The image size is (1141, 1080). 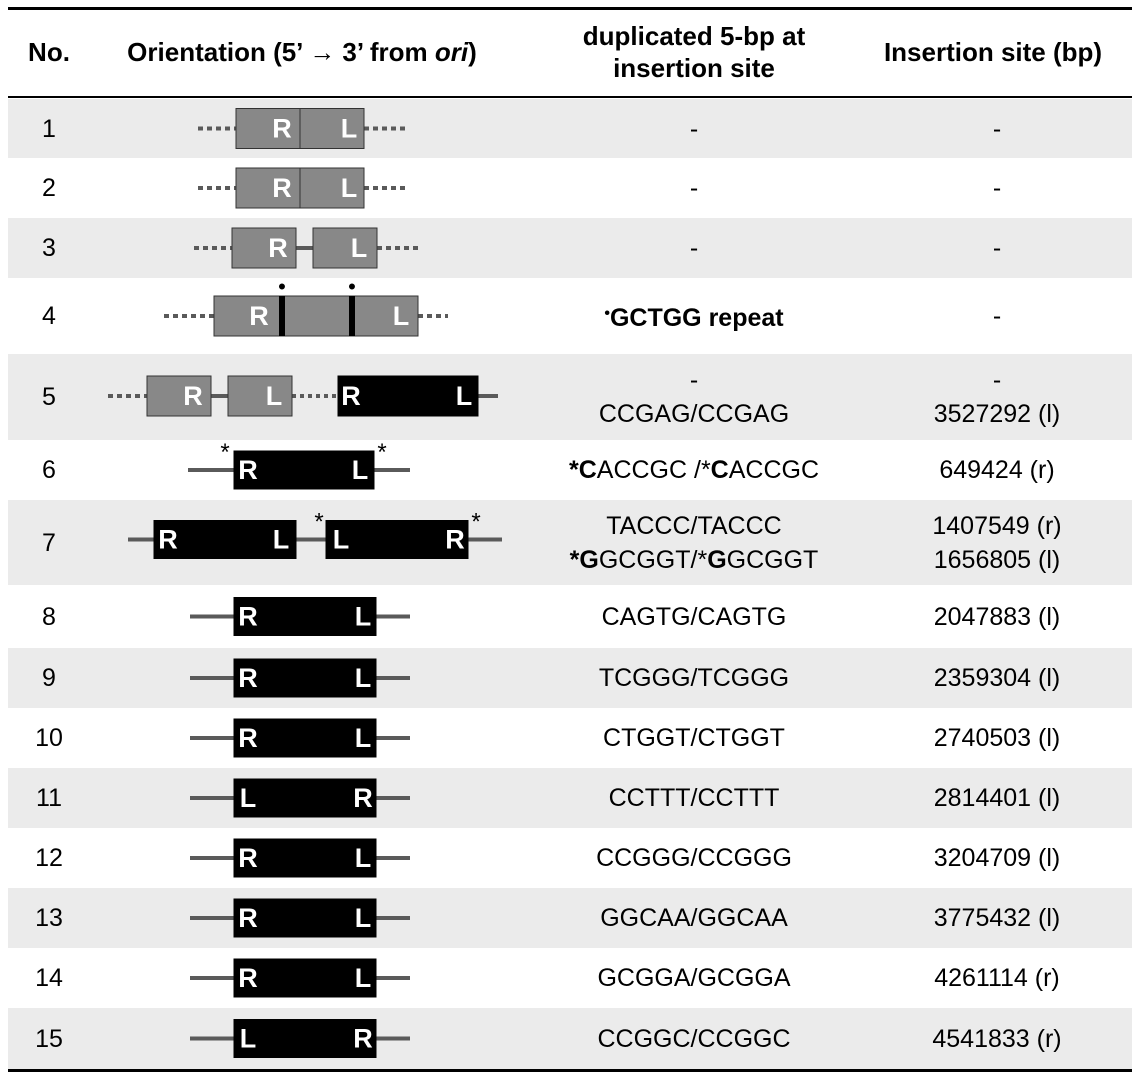 What do you see at coordinates (997, 525) in the screenshot?
I see `insertion-site-value: 1407549 (r)` at bounding box center [997, 525].